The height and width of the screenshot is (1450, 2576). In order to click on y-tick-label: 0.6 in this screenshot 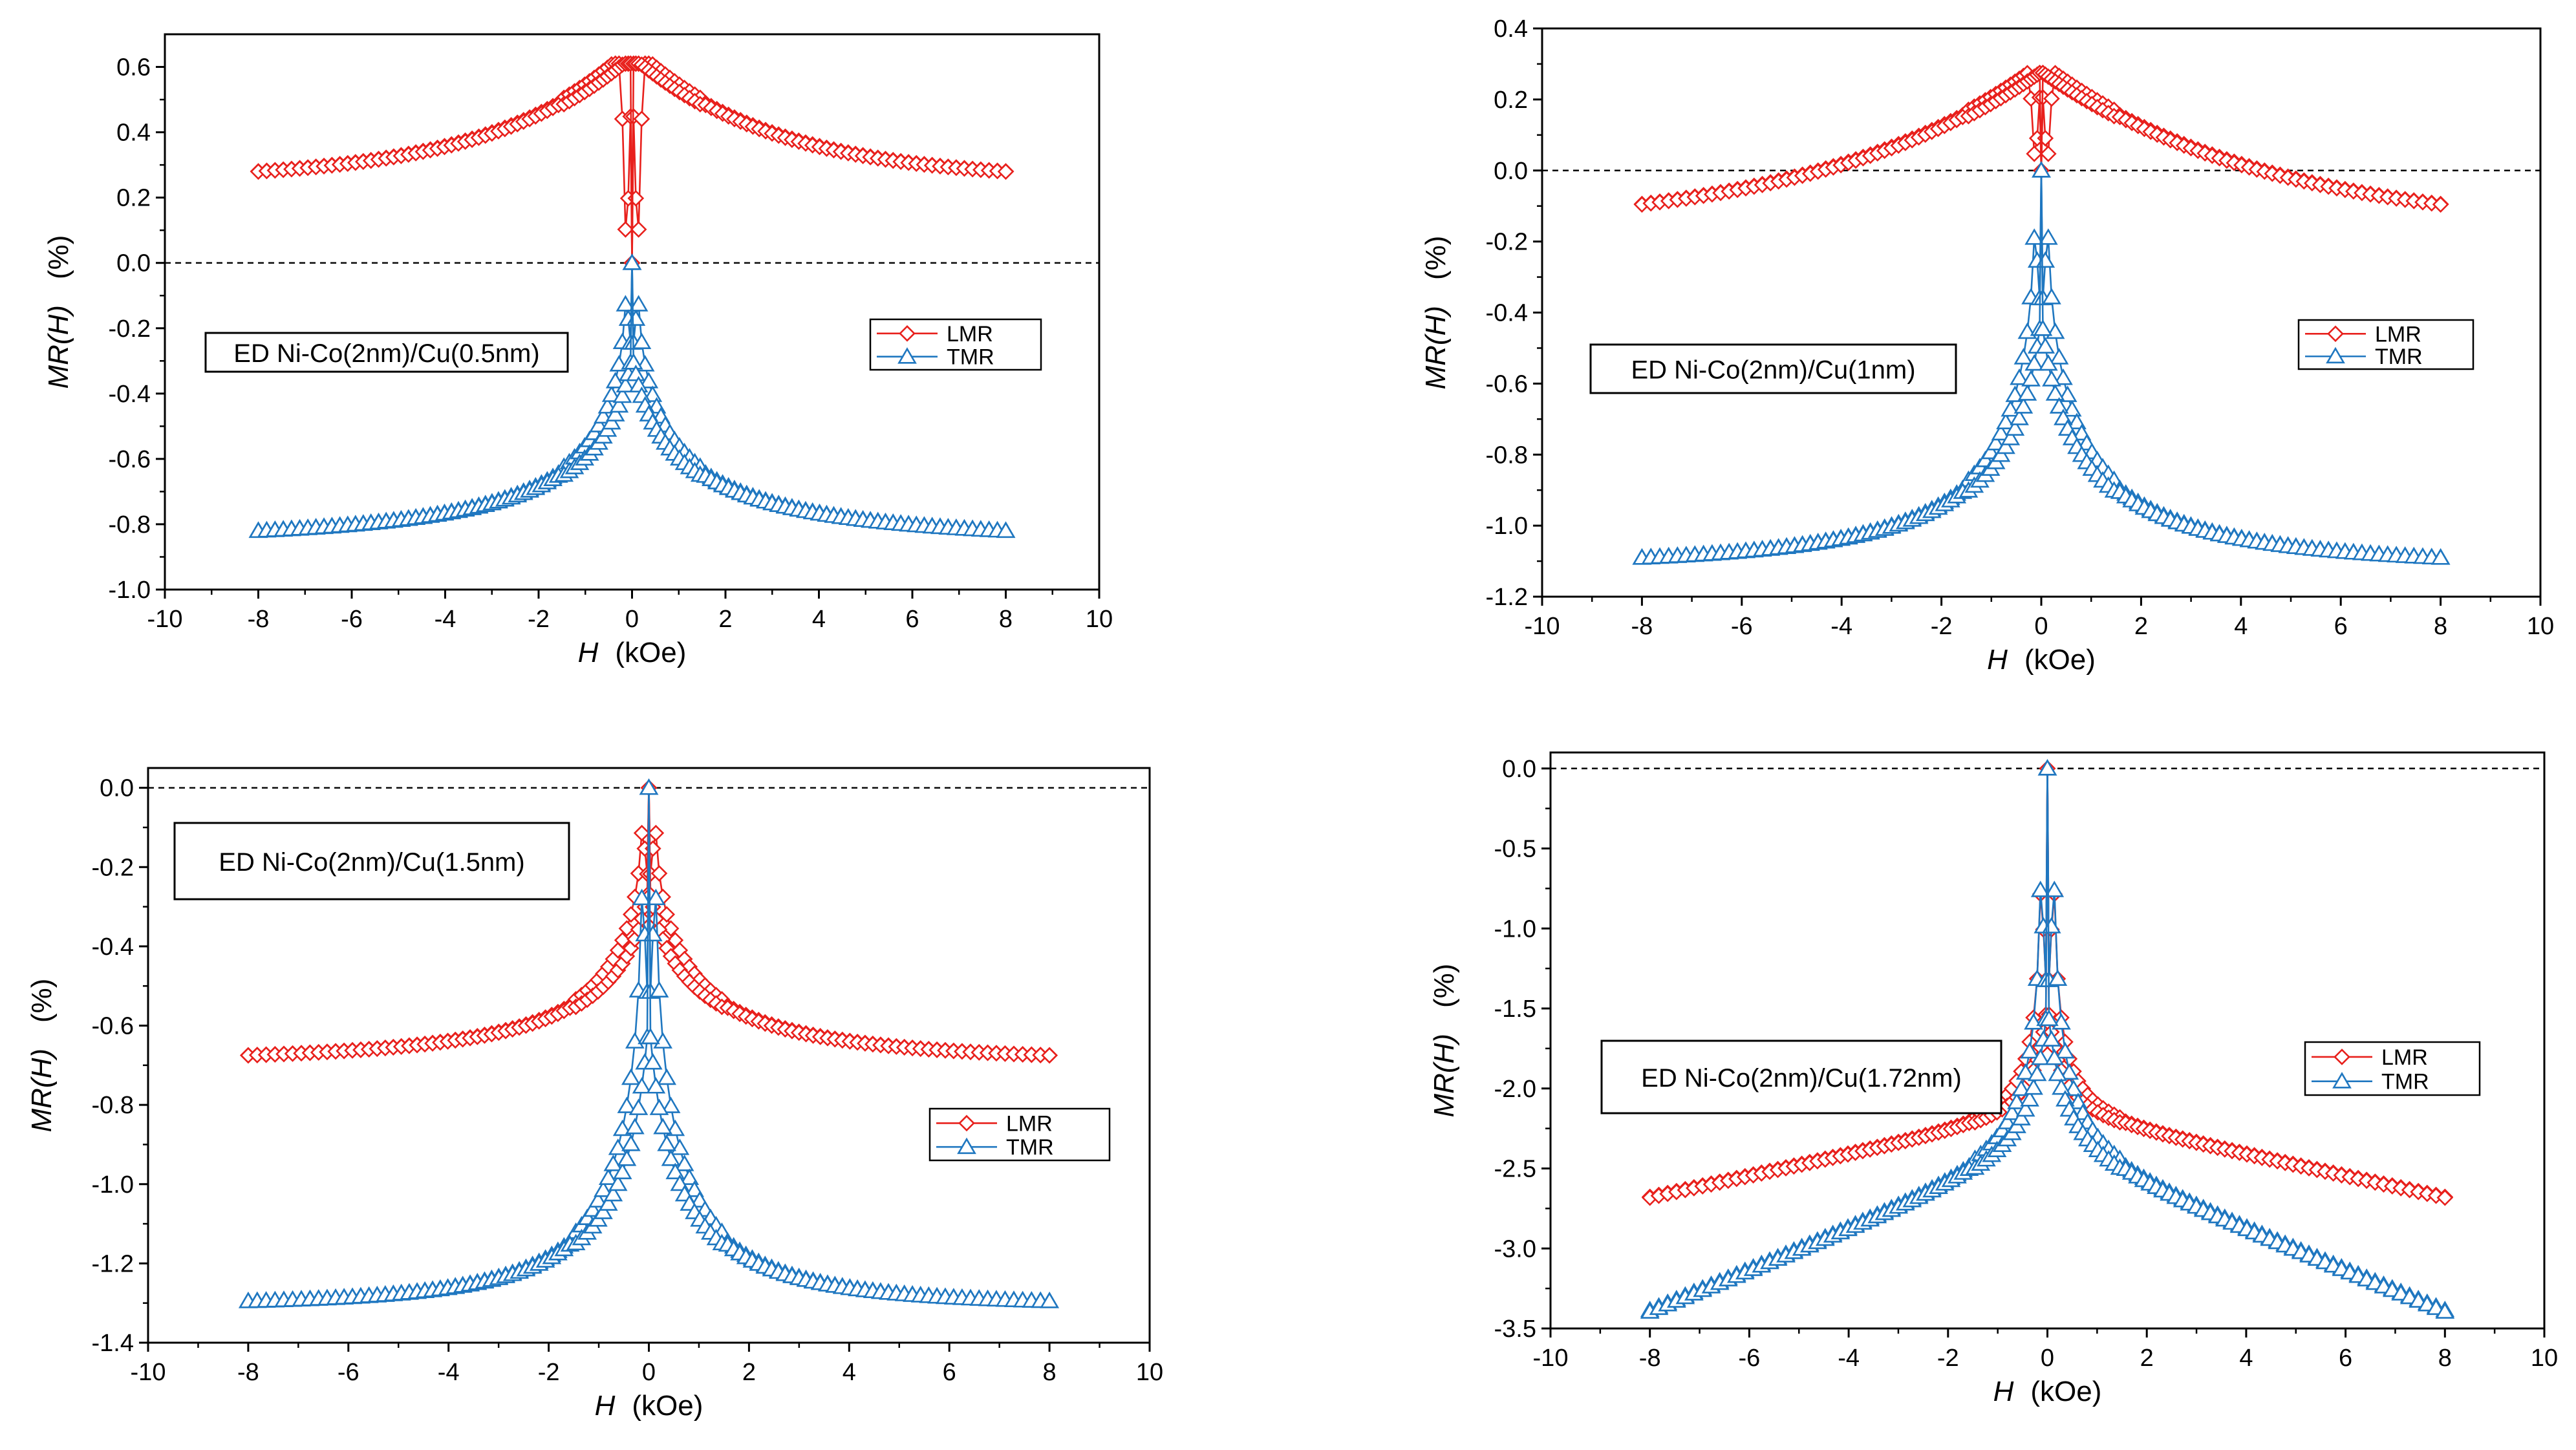, I will do `click(133, 68)`.